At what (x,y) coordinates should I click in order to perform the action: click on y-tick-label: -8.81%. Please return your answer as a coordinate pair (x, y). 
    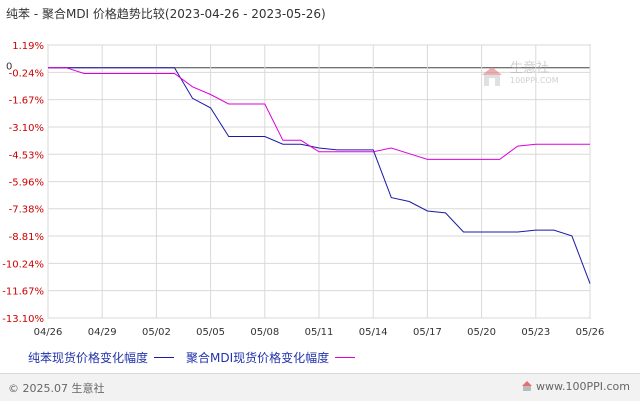
    Looking at the image, I should click on (26, 237).